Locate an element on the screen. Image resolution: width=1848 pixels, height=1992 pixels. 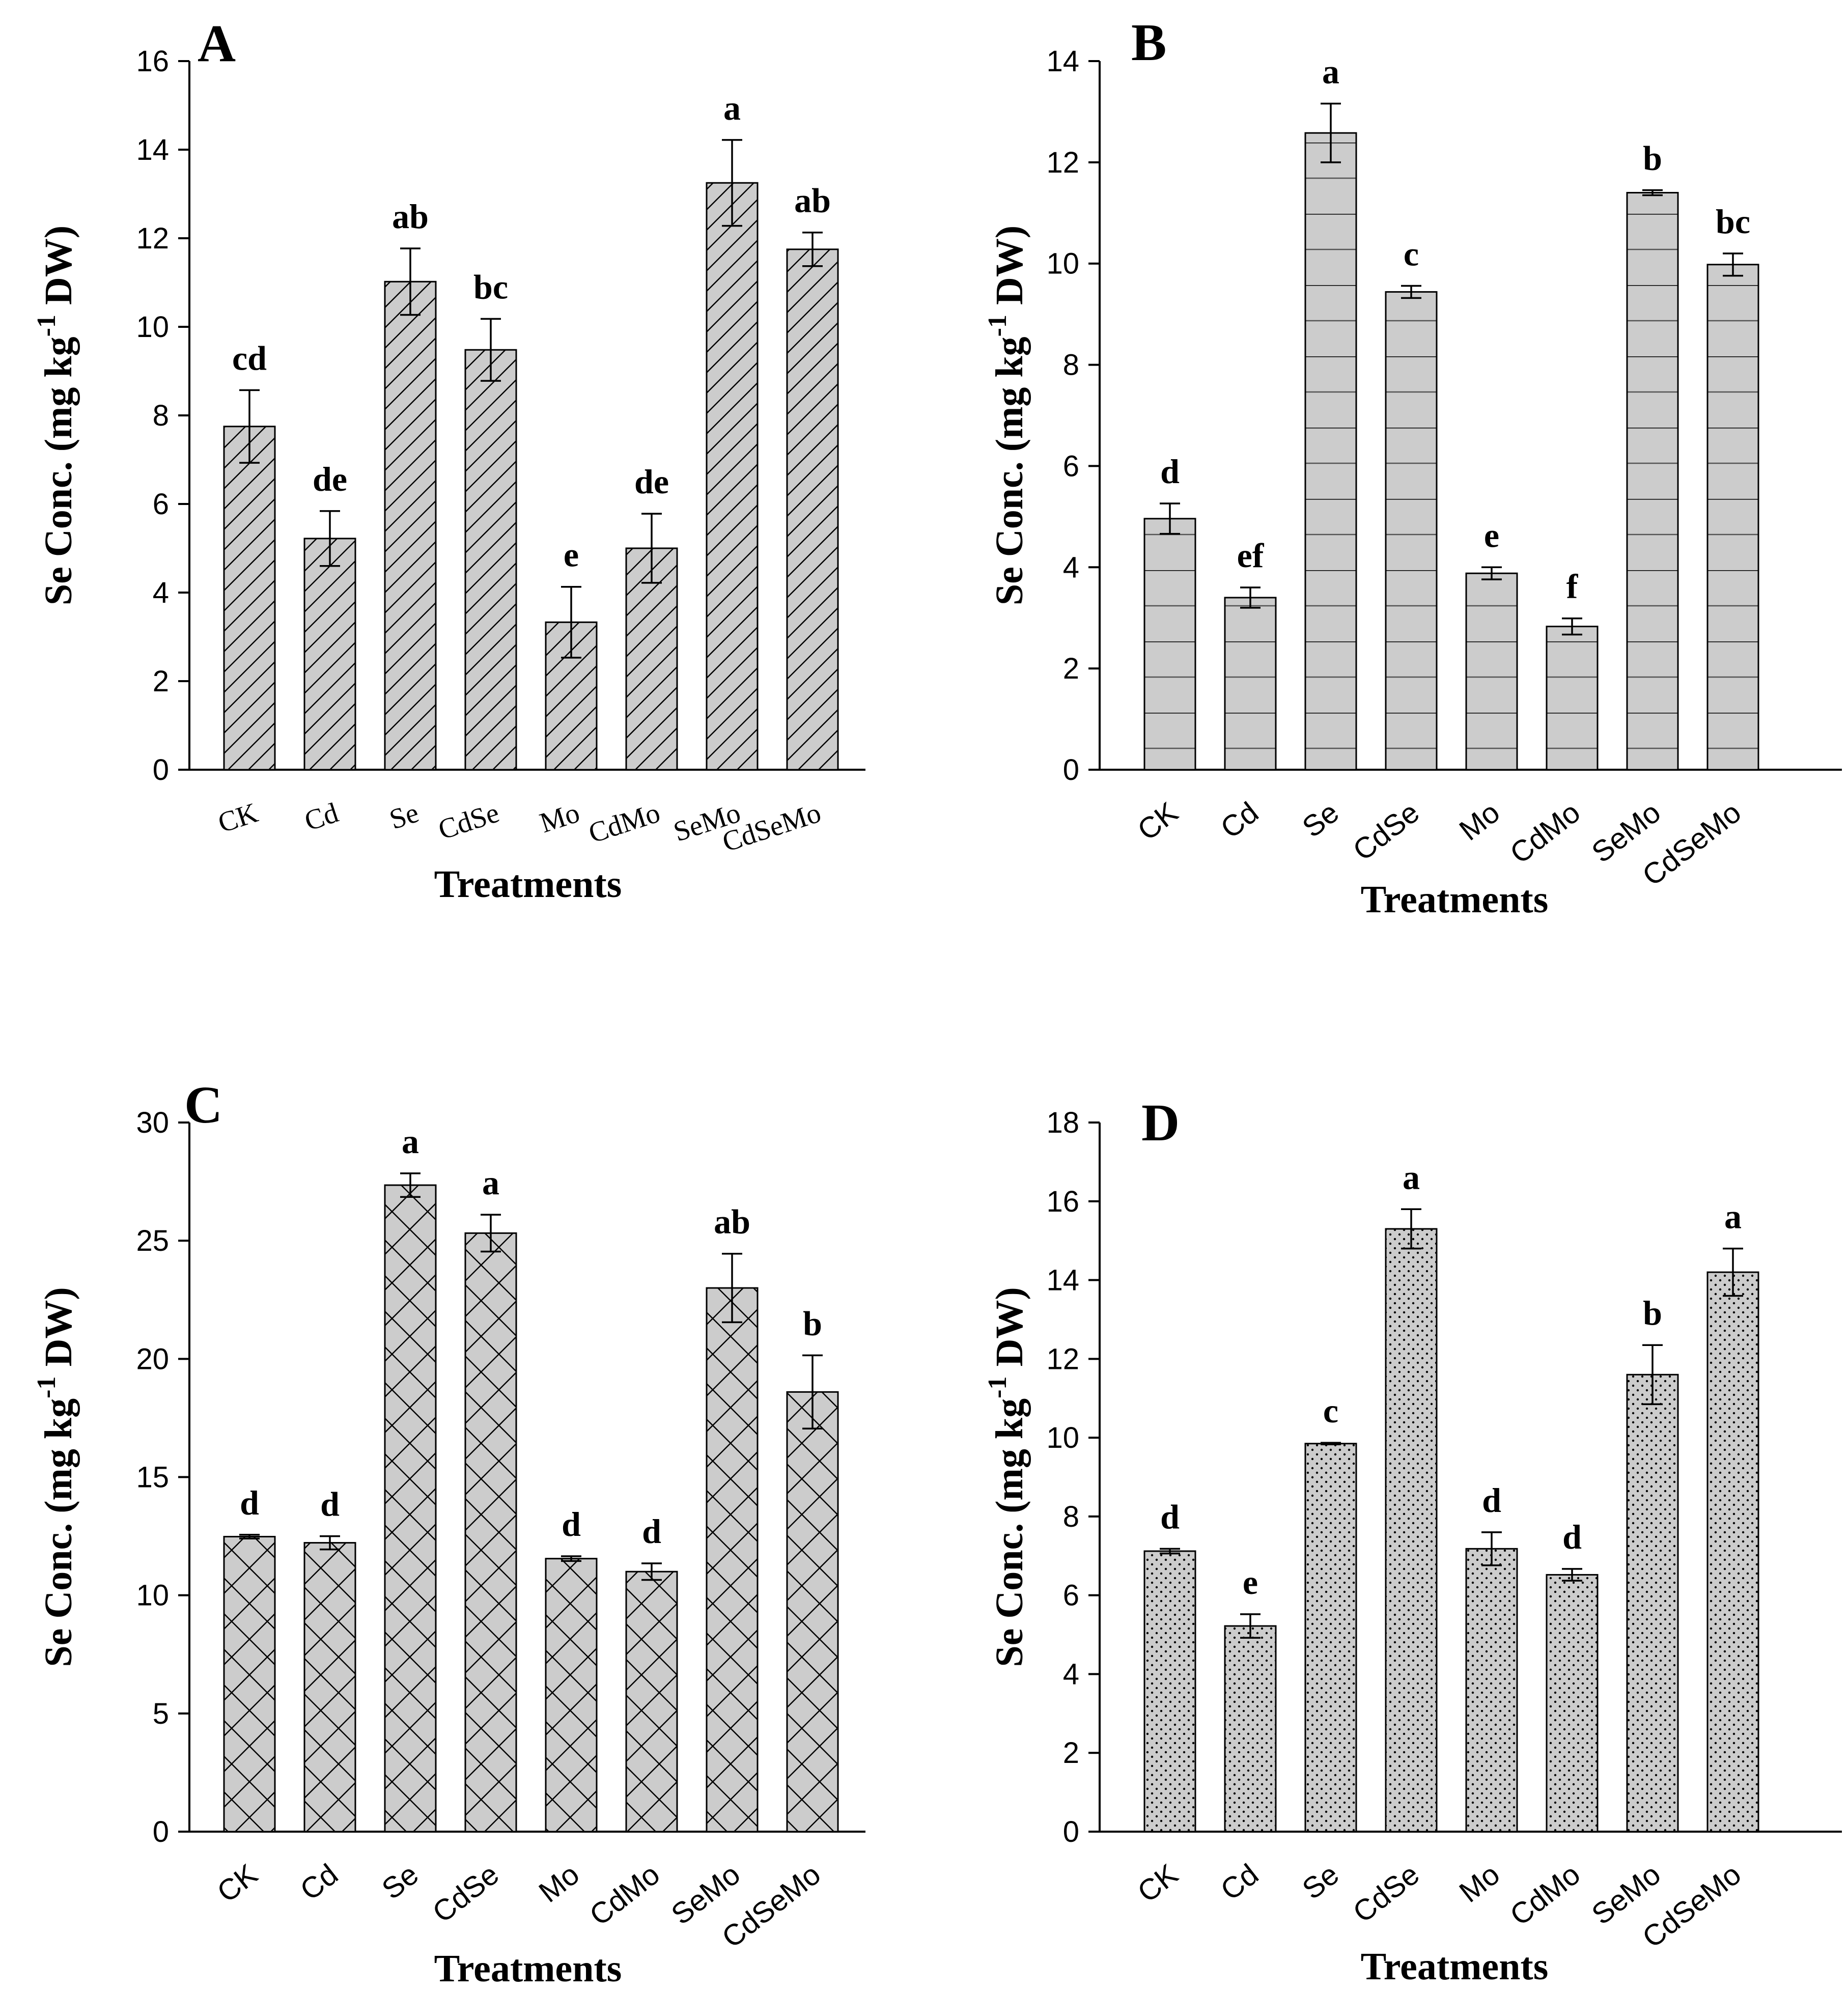
panel-b-y-ticks: 0 2 4 6 8 10 12 14 is located at coordinates (1073, 416).